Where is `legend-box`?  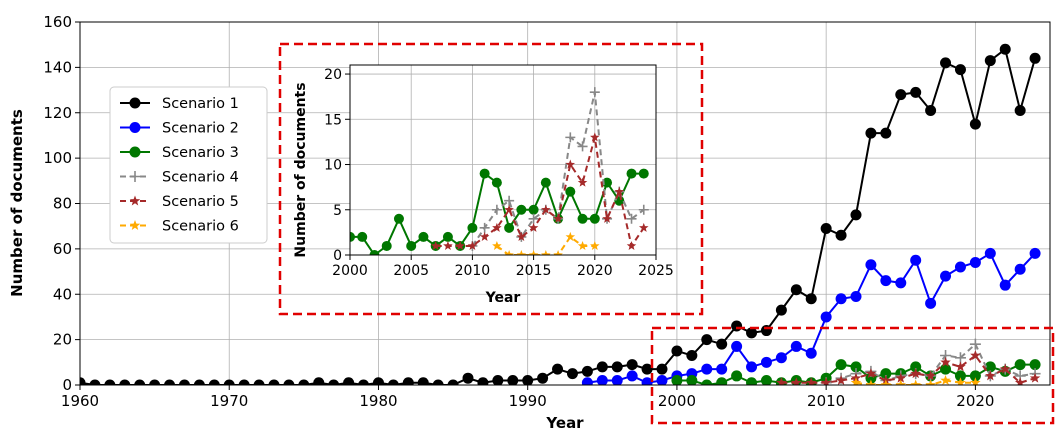 legend-box is located at coordinates (188, 165).